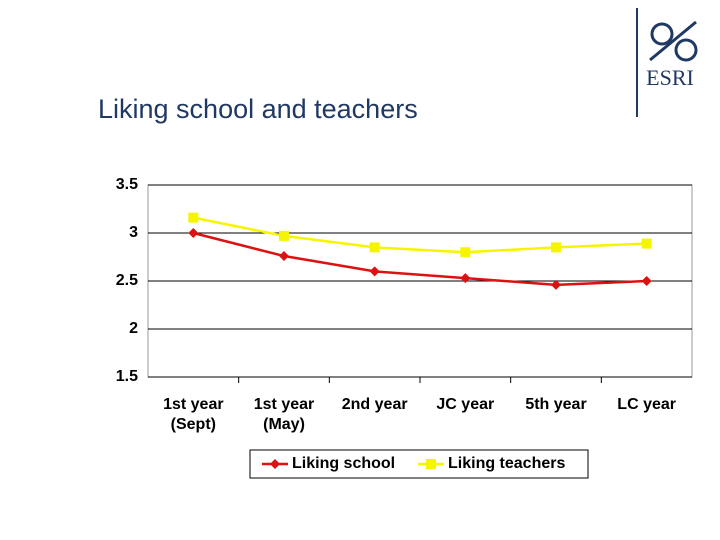 This screenshot has width=720, height=540. I want to click on chart-title: Liking school and teachers, so click(258, 109).